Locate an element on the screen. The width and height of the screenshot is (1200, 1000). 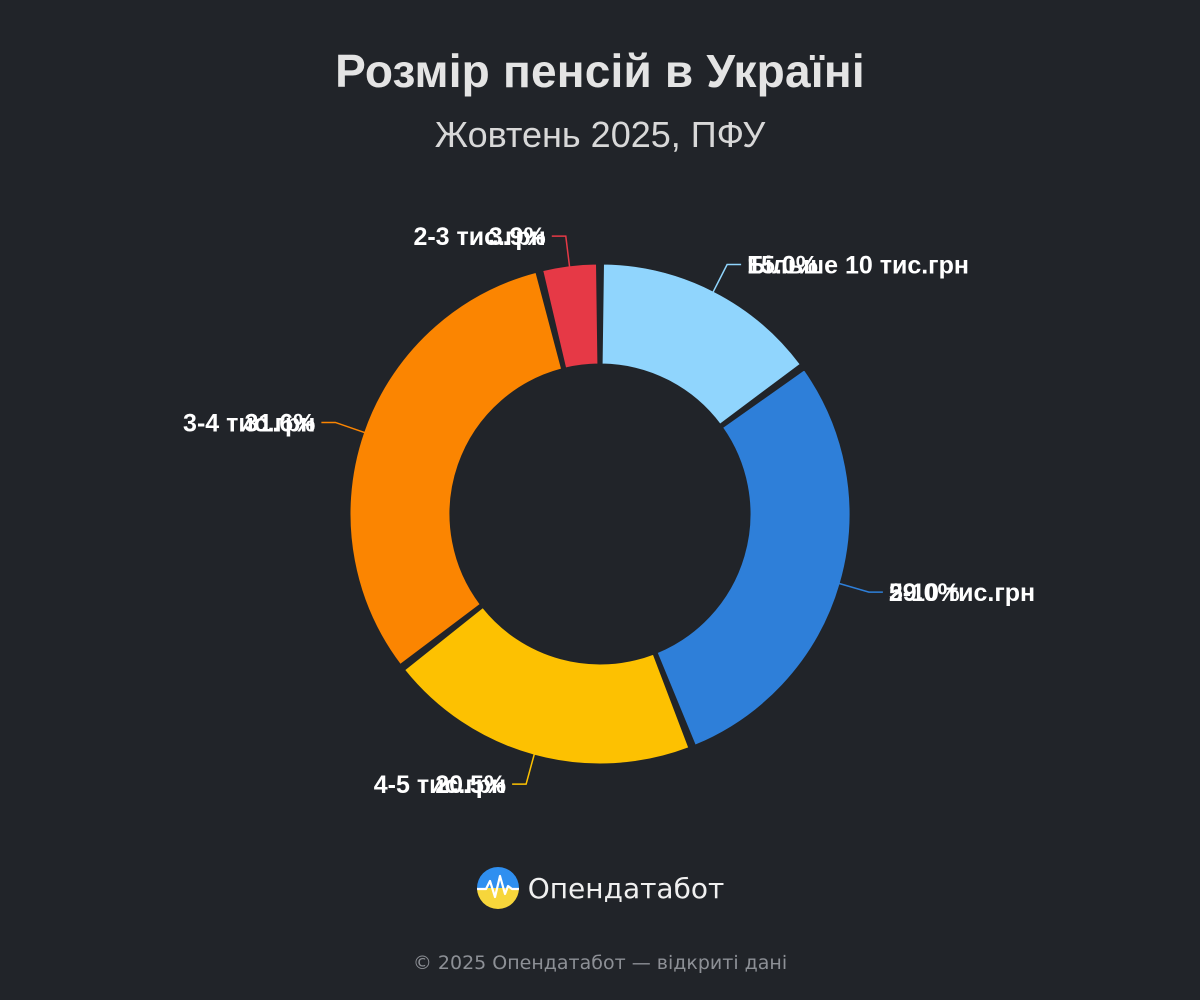
slice-value-label: 20.5% is located at coordinates (470, 785).